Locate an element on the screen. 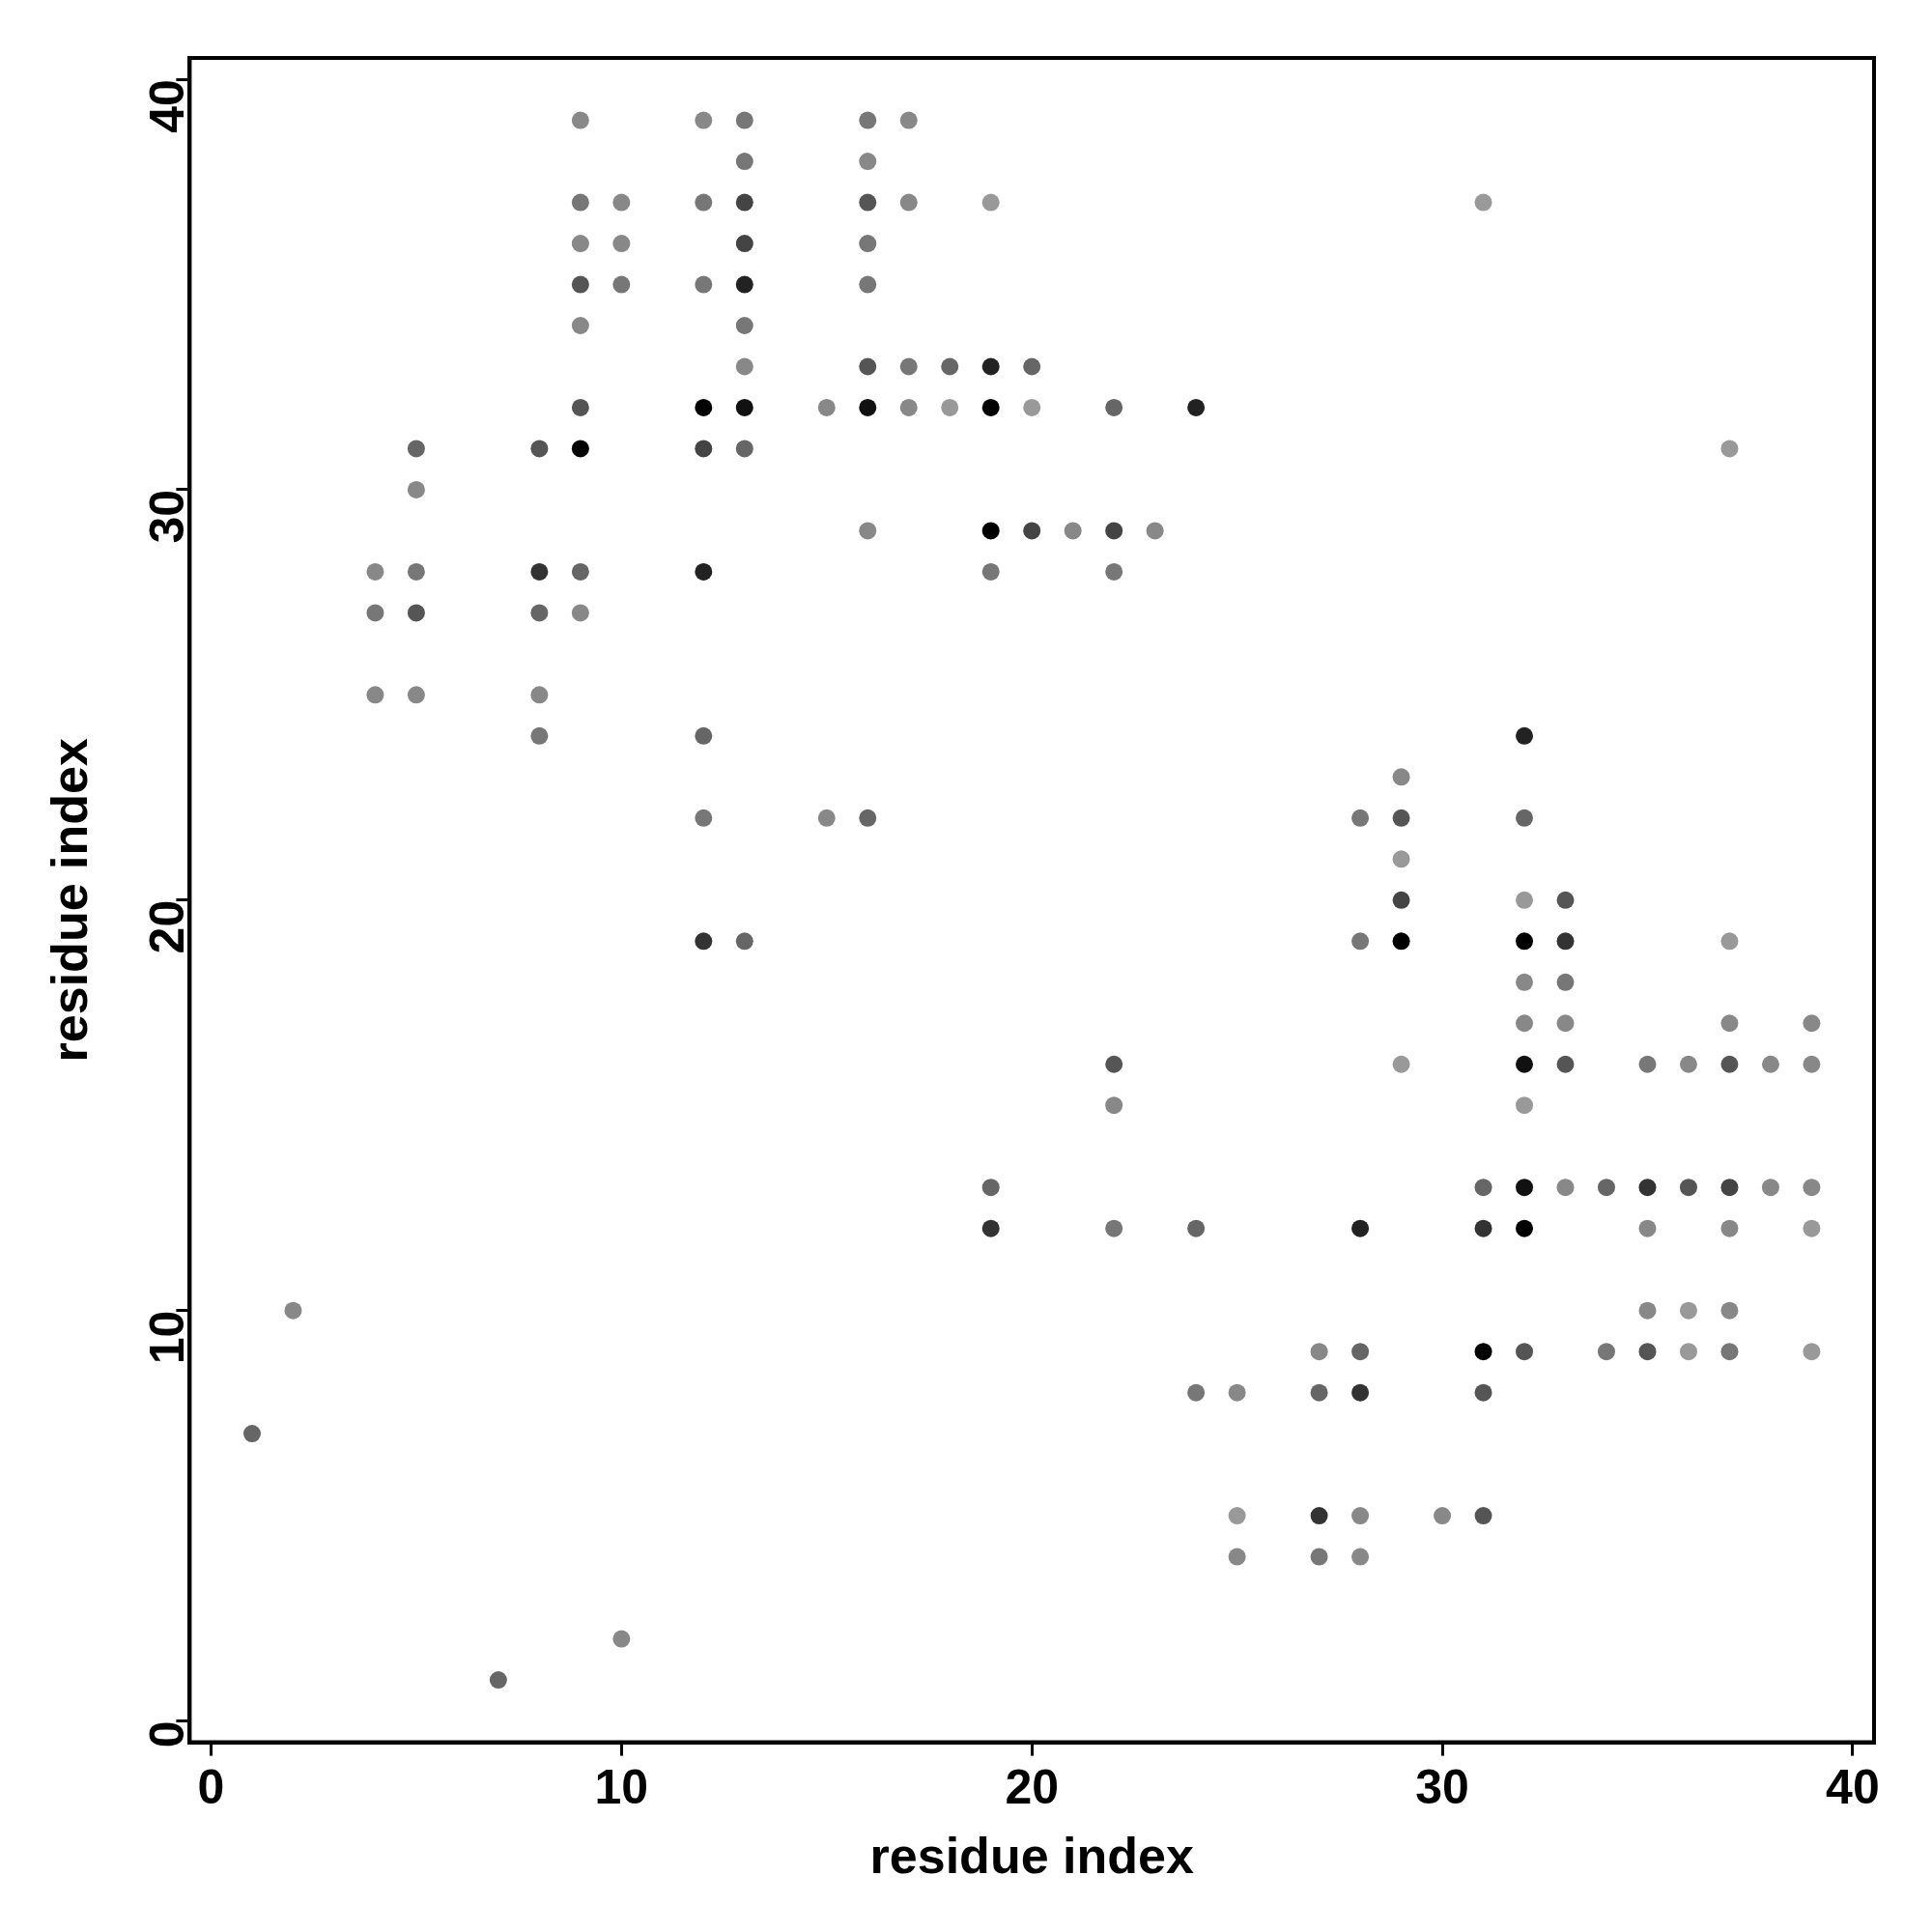 This screenshot has width=1932, height=1932. y-tick-label: 20 is located at coordinates (167, 926).